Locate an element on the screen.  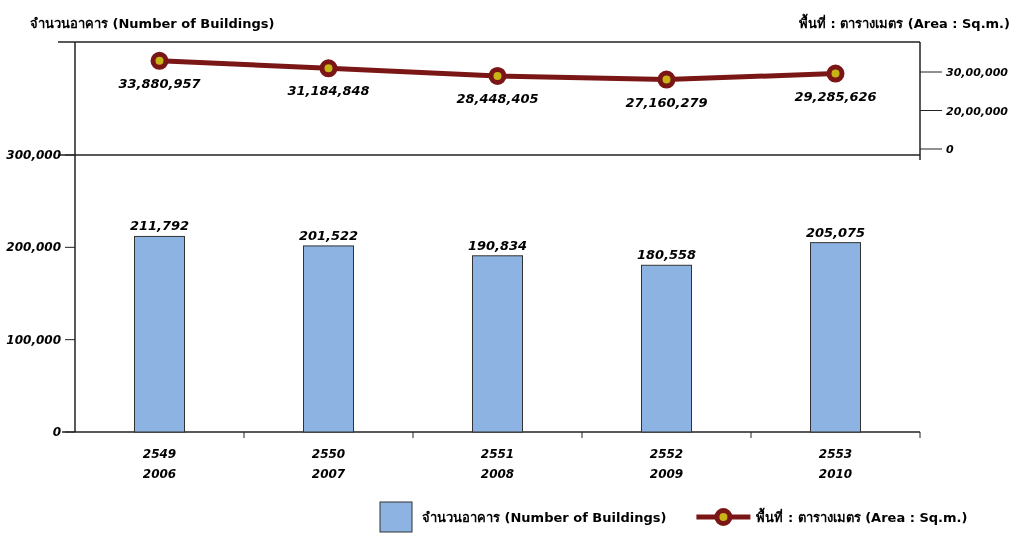
legend-label: พื้นที่ : ตารางเมตร (Area : Sq.m.) is located at coordinates (862, 516).